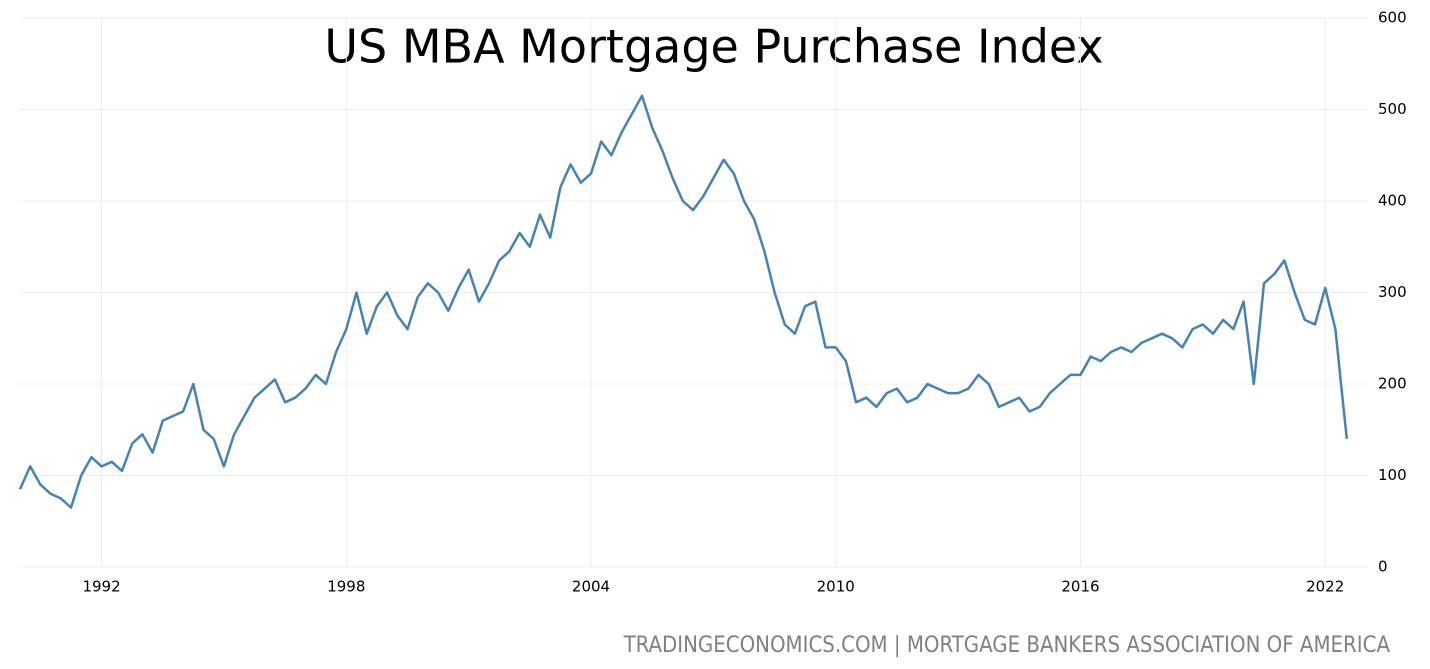  I want to click on chart-title: US MBA Mortgage Purchase Index, so click(713, 47).